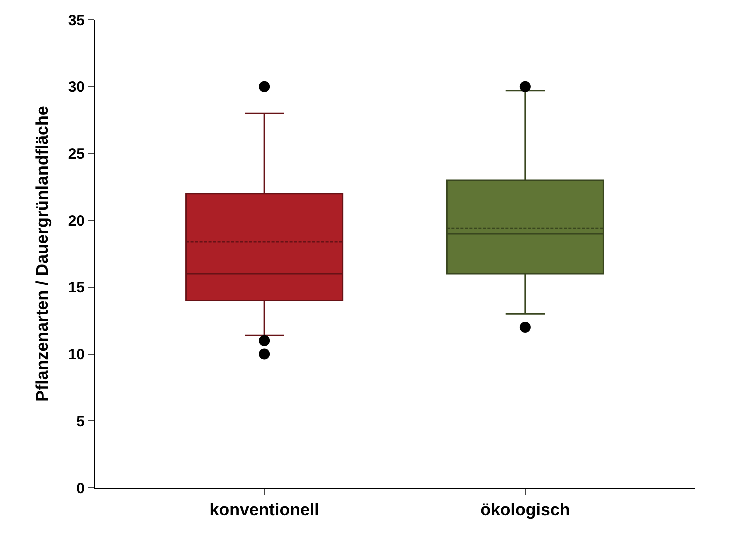 The width and height of the screenshot is (735, 533). What do you see at coordinates (76, 288) in the screenshot?
I see `y-tick-label: 15` at bounding box center [76, 288].